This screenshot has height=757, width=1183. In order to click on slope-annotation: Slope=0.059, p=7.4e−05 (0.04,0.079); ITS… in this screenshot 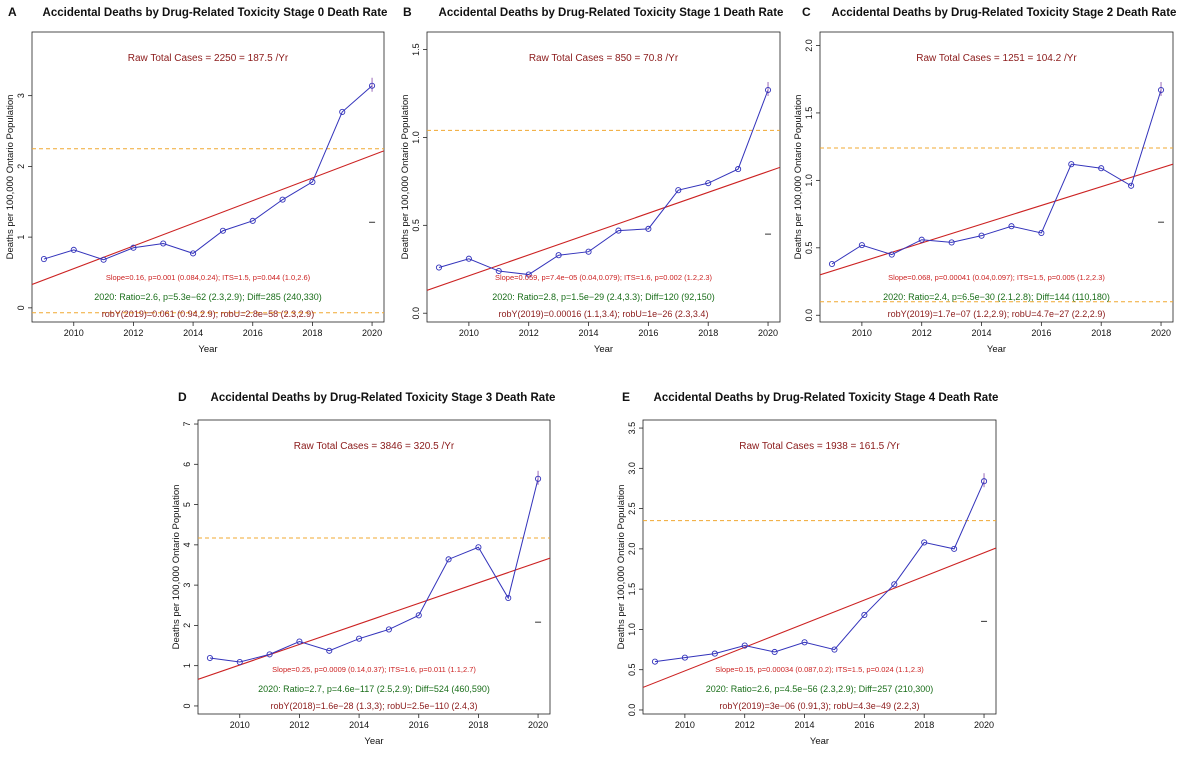, I will do `click(604, 277)`.